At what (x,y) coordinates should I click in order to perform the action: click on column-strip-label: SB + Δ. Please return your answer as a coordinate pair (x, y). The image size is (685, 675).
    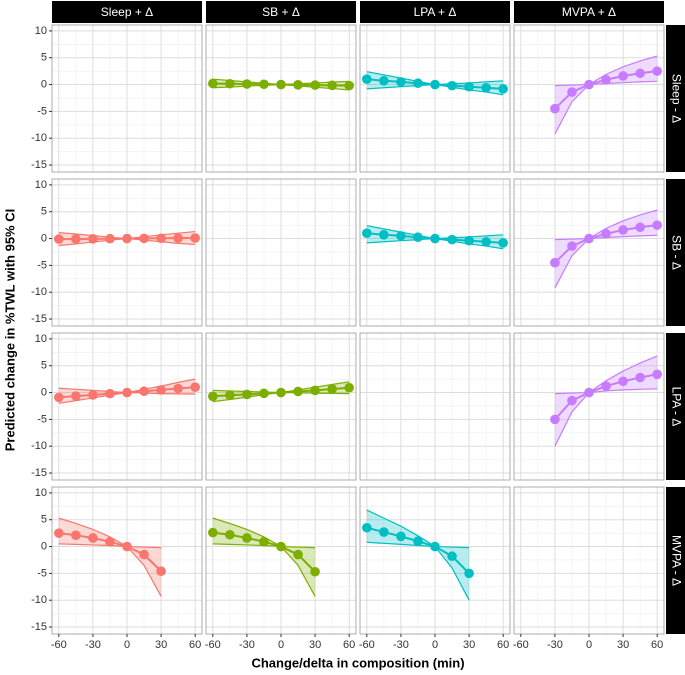
    Looking at the image, I should click on (281, 12).